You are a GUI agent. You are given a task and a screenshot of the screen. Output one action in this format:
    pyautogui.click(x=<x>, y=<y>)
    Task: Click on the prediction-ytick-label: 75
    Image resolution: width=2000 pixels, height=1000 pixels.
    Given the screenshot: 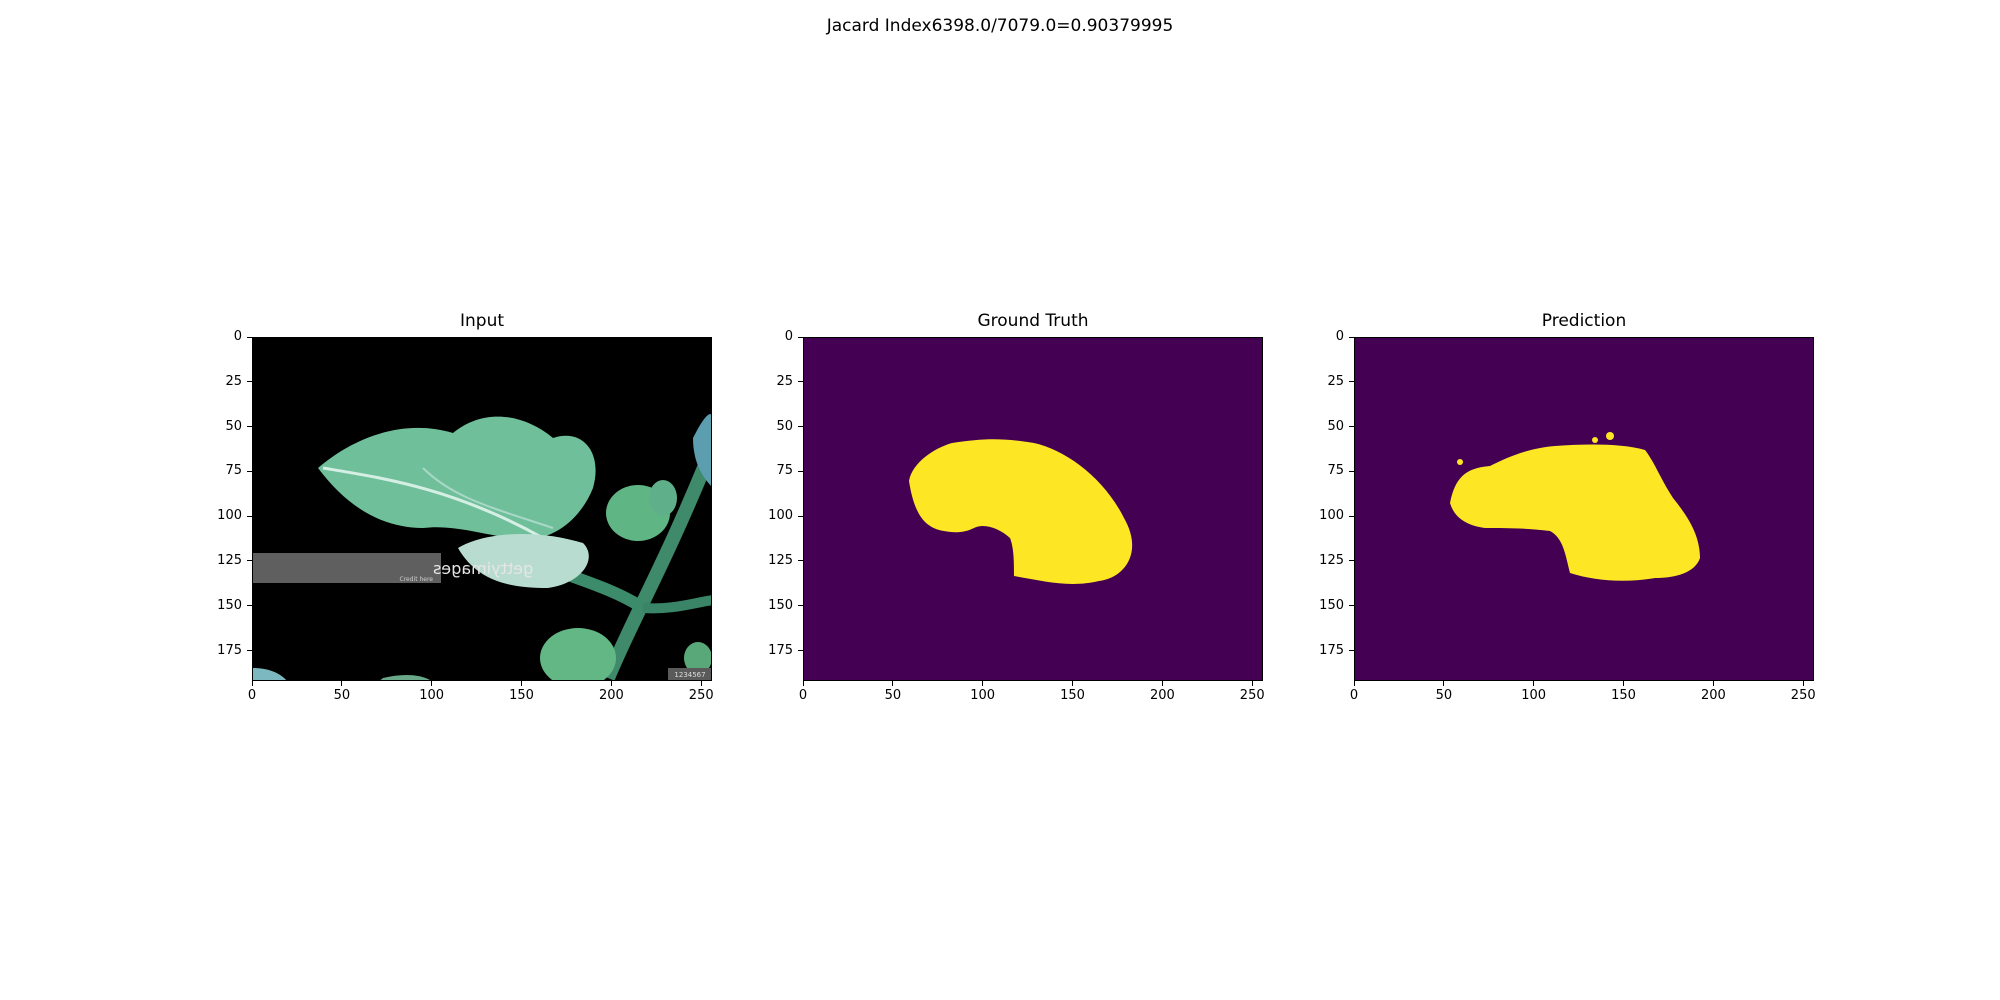 What is the action you would take?
    pyautogui.click(x=1314, y=470)
    